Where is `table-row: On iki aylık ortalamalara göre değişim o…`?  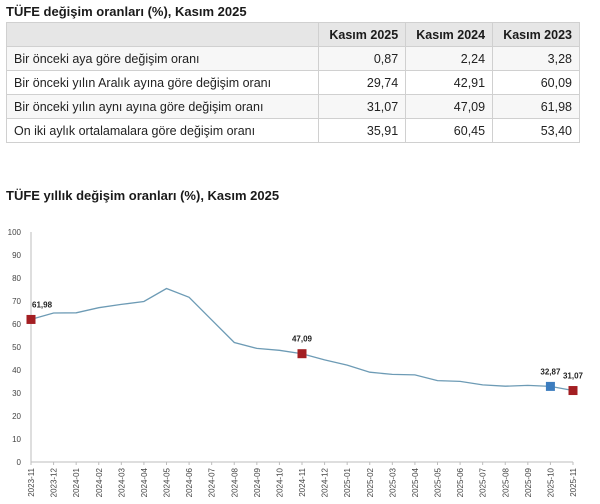
table-row: On iki aylık ortalamalara göre değişim o… is located at coordinates (292, 130).